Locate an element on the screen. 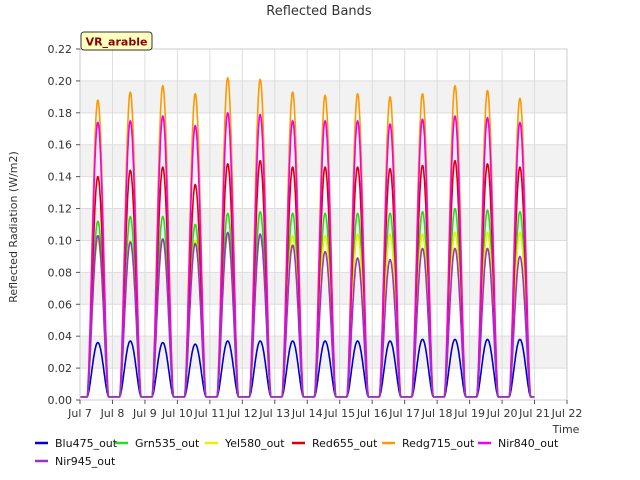  legend-label: Blu475_out is located at coordinates (86, 443).